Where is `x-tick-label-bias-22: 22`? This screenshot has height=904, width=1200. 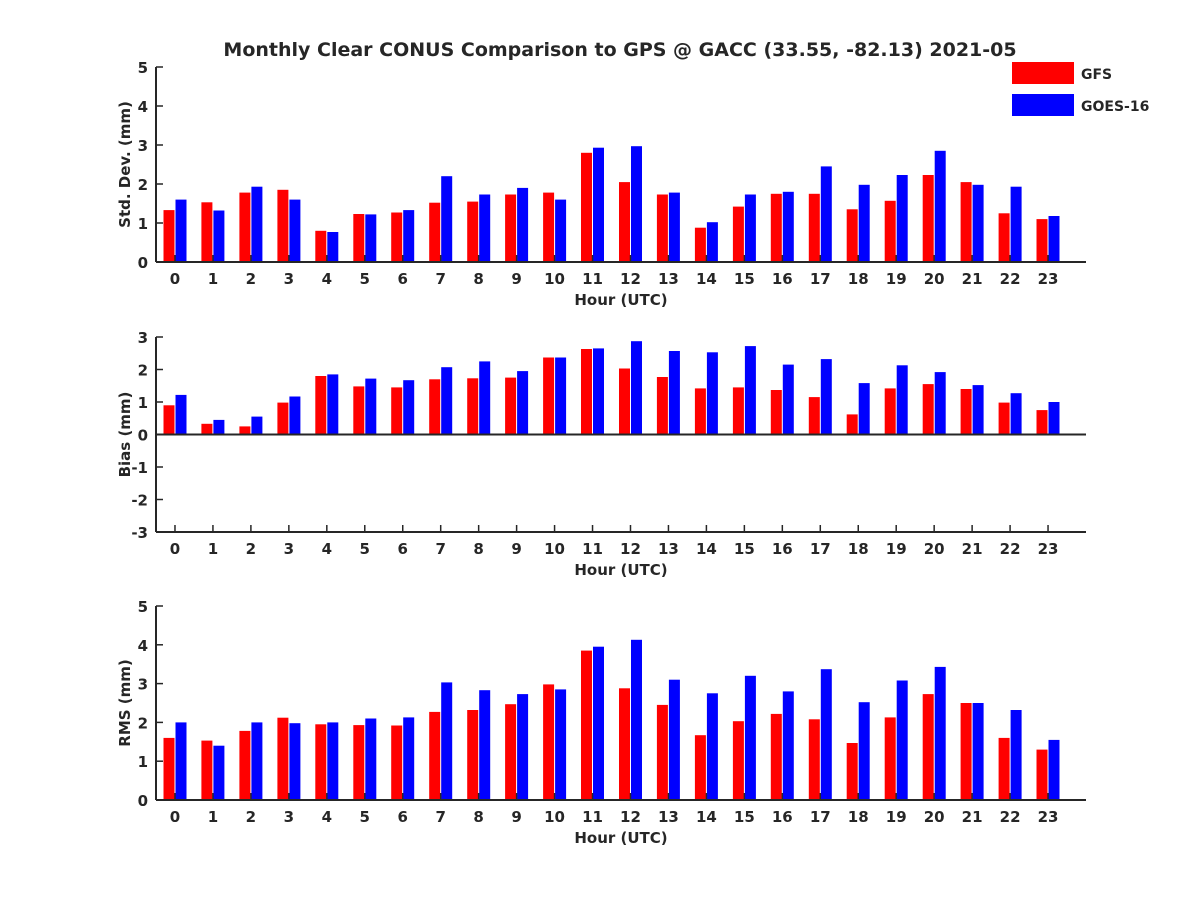
x-tick-label-bias-22: 22 is located at coordinates (1010, 549).